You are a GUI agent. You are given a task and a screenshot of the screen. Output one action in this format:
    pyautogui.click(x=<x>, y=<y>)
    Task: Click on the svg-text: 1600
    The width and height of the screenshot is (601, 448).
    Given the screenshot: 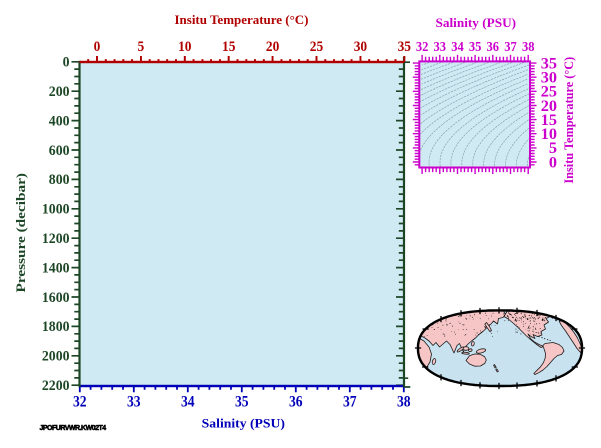 What is the action you would take?
    pyautogui.click(x=56, y=298)
    